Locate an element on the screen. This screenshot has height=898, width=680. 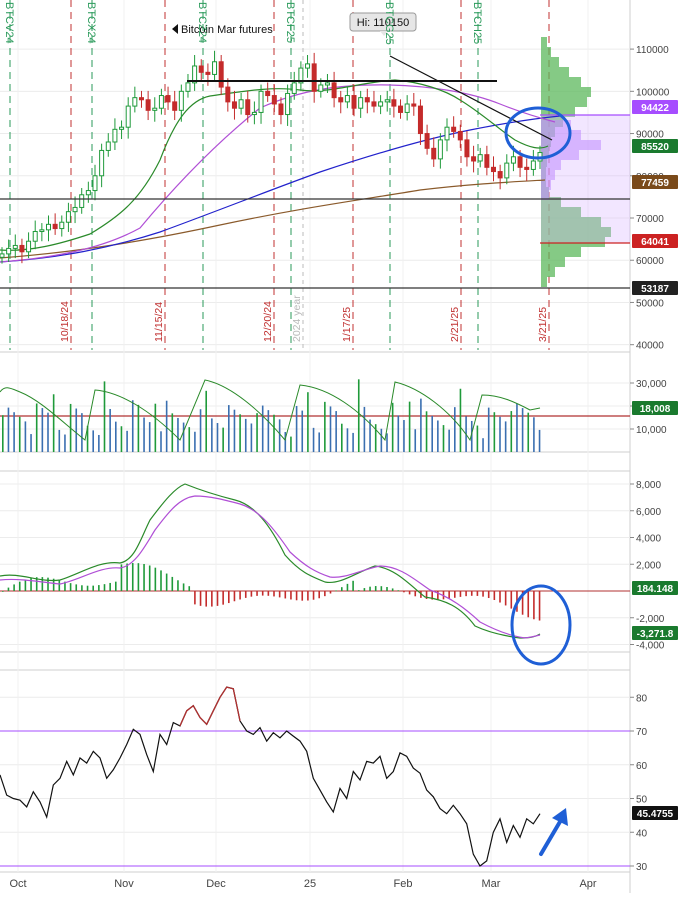
x-tick-label: Mar is located at coordinates (491, 884).